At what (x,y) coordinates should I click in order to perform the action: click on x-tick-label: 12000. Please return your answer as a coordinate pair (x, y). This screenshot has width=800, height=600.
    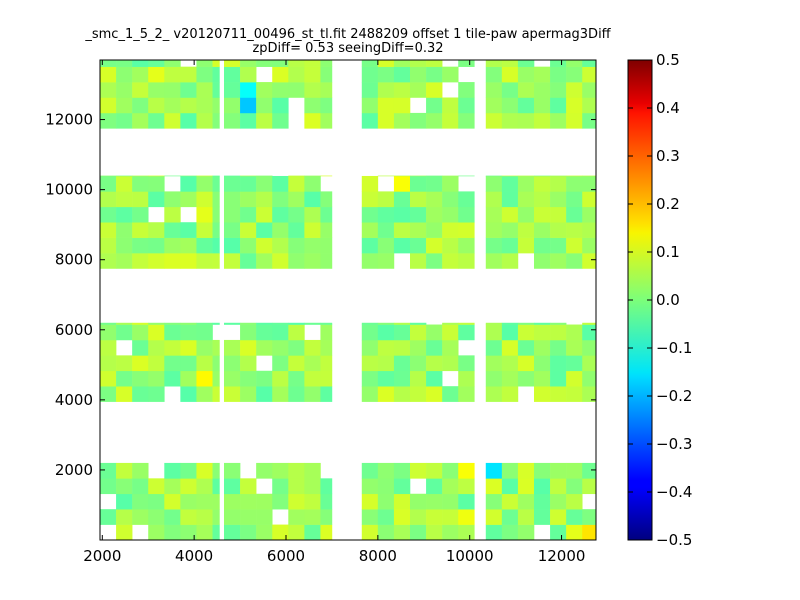
    Looking at the image, I should click on (562, 556).